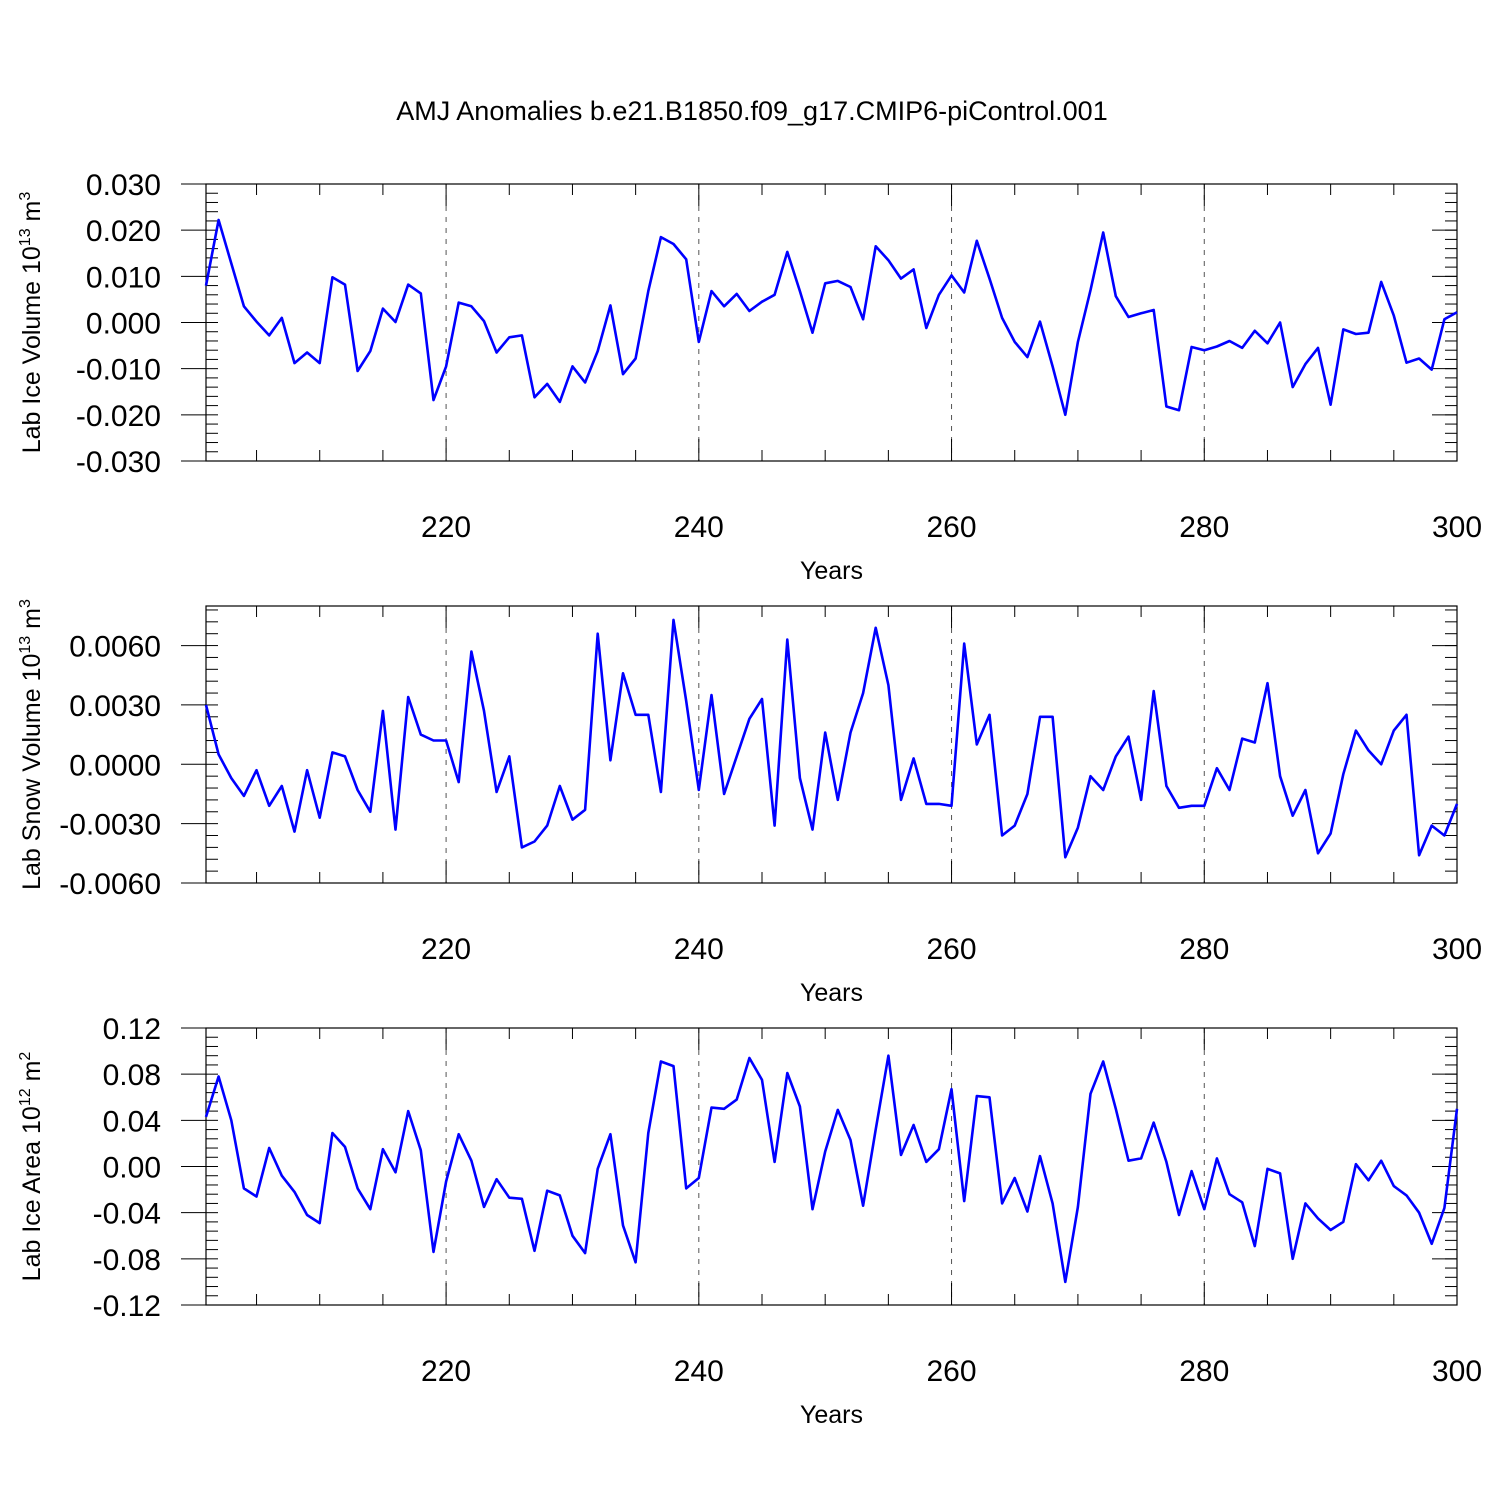 The image size is (1500, 1500). Describe the element at coordinates (25, 237) in the screenshot. I see `ice-volume-ylabel-exponent: 13` at that location.